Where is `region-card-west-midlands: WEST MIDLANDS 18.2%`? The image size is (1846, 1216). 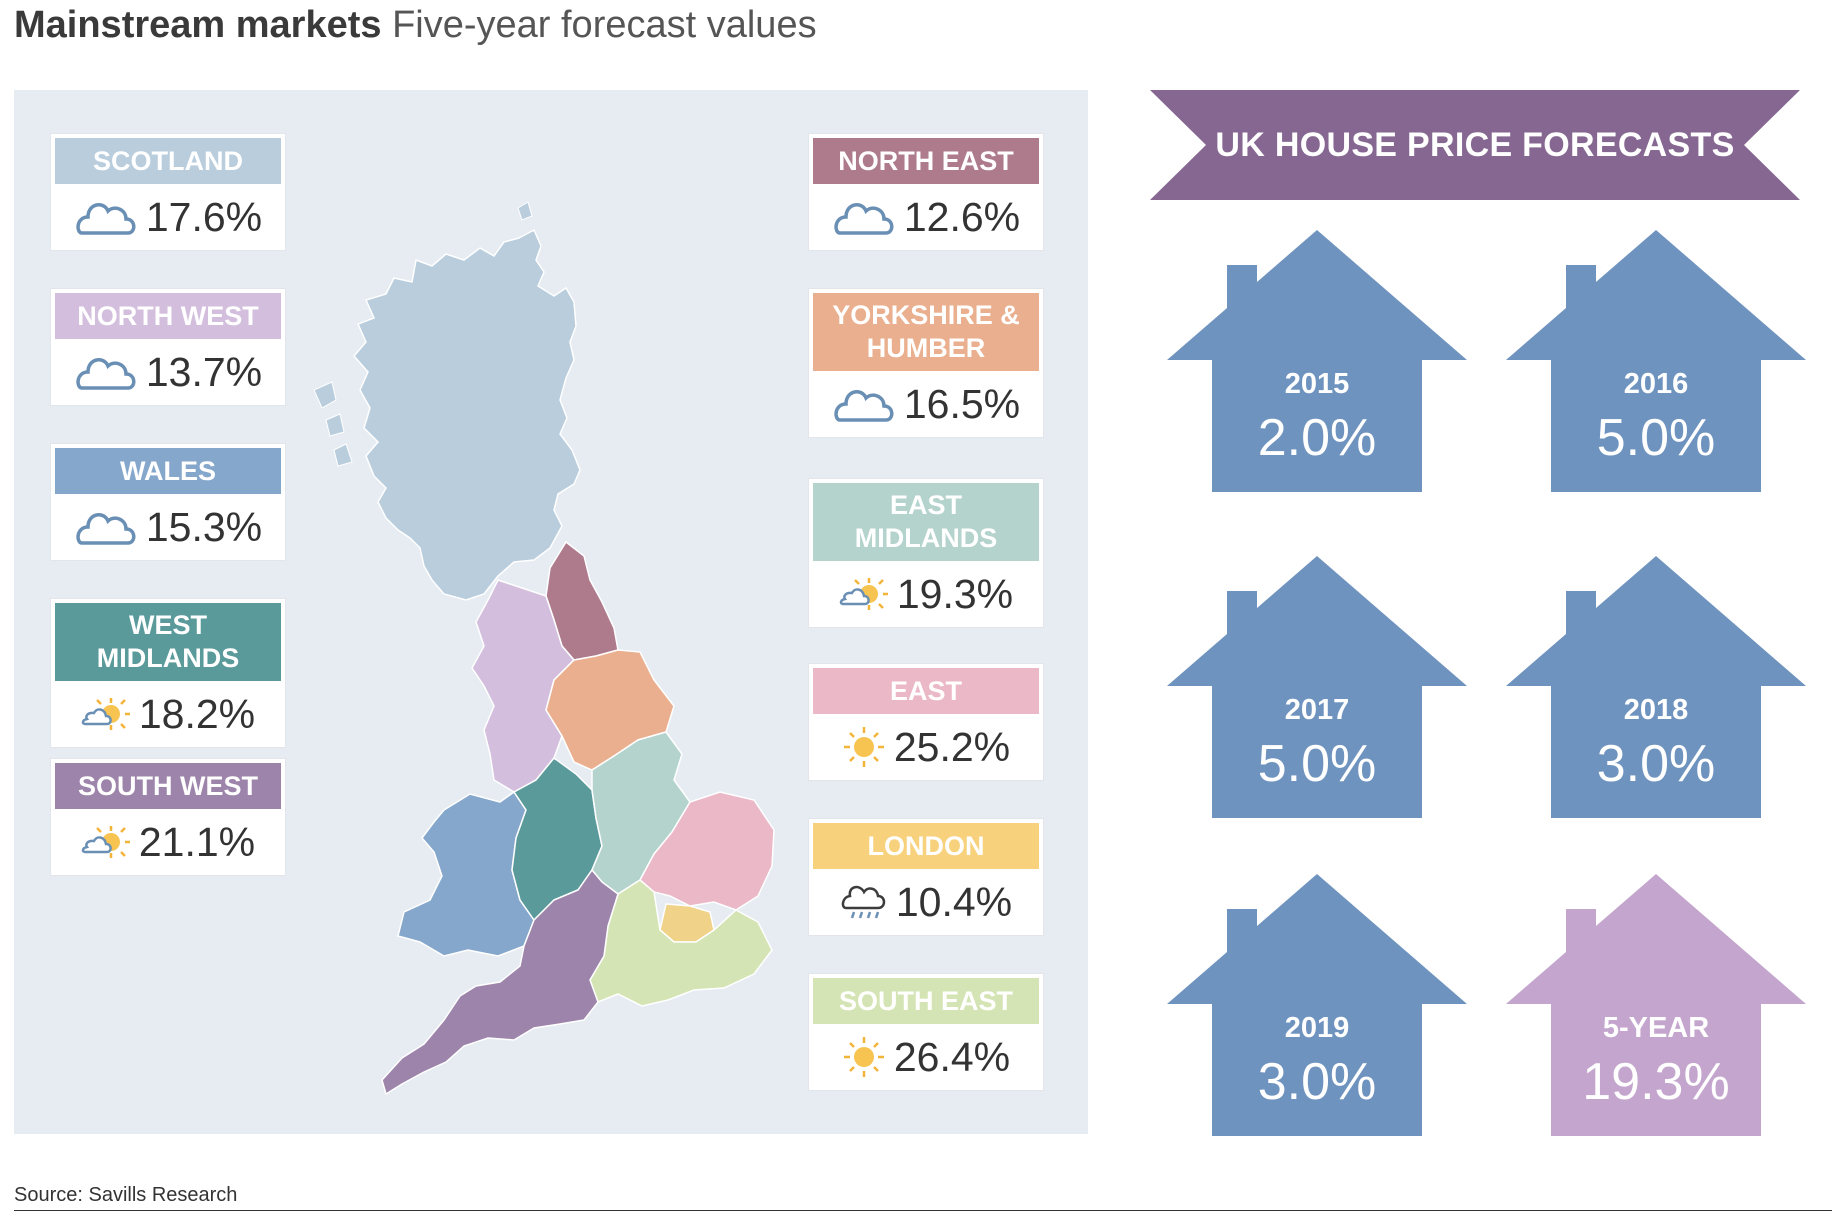 region-card-west-midlands: WEST MIDLANDS 18.2% is located at coordinates (168, 673).